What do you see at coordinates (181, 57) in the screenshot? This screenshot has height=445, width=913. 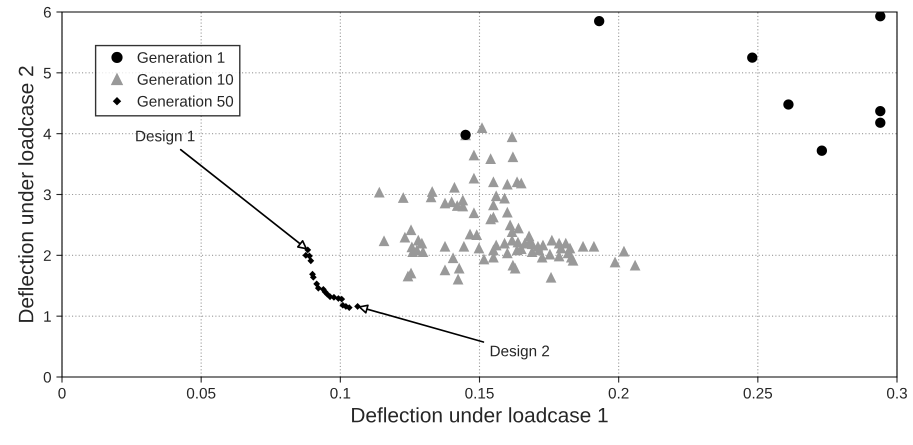 I see `legend-label: Generation 1` at bounding box center [181, 57].